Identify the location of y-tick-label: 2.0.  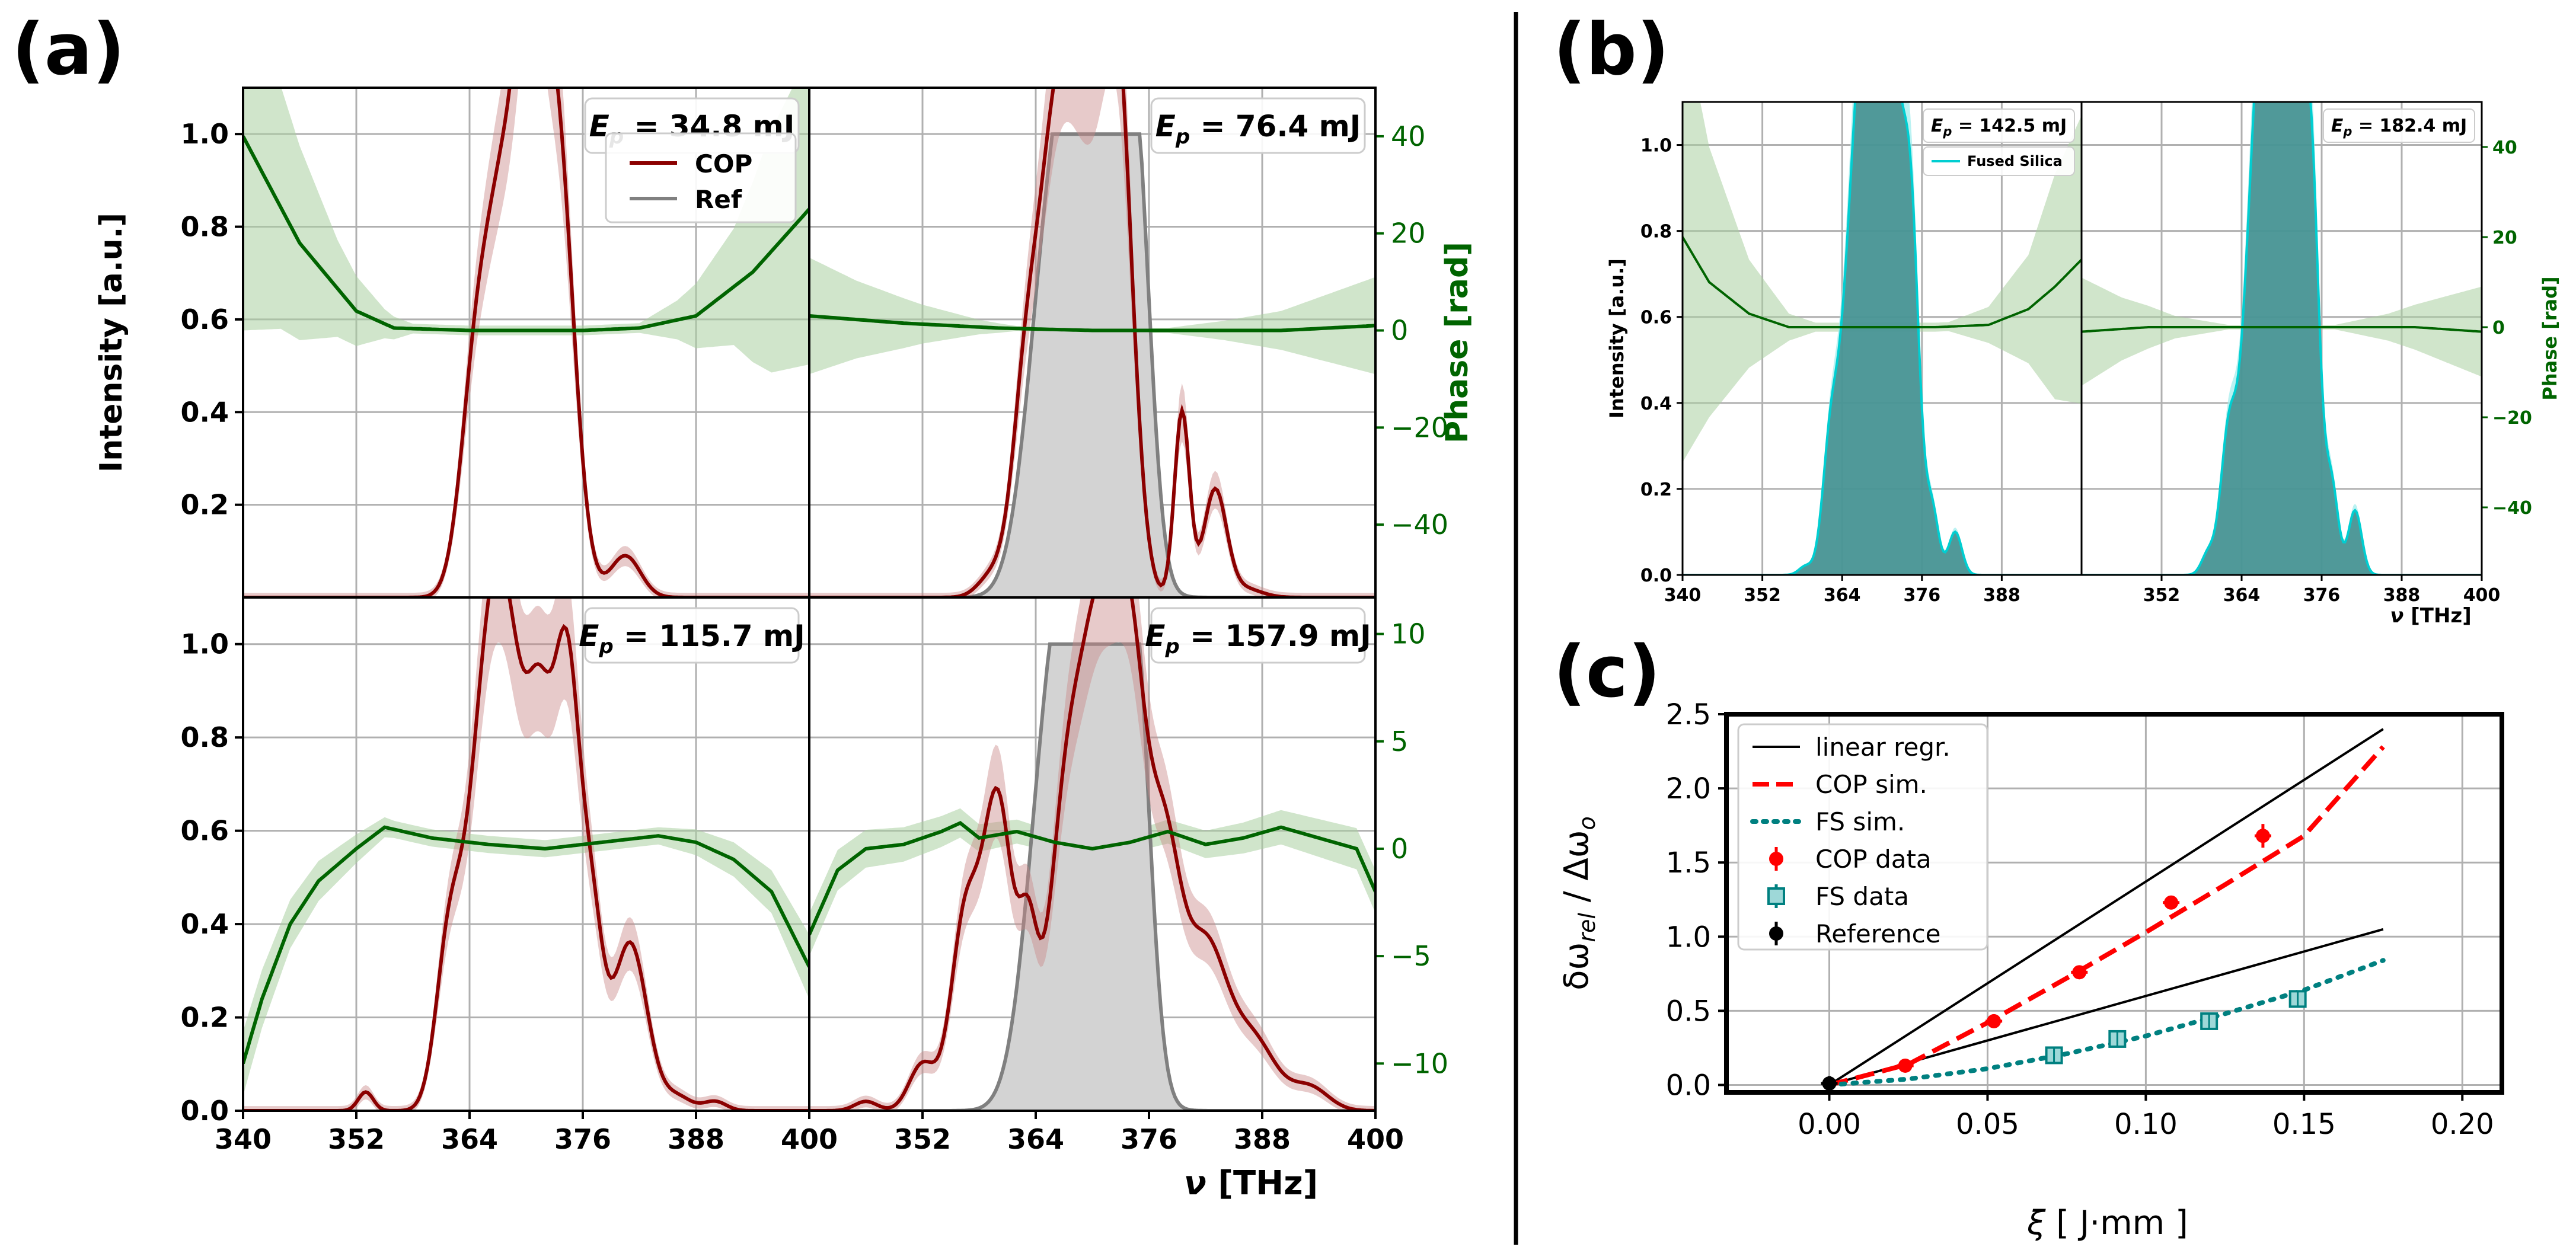
(1688, 789).